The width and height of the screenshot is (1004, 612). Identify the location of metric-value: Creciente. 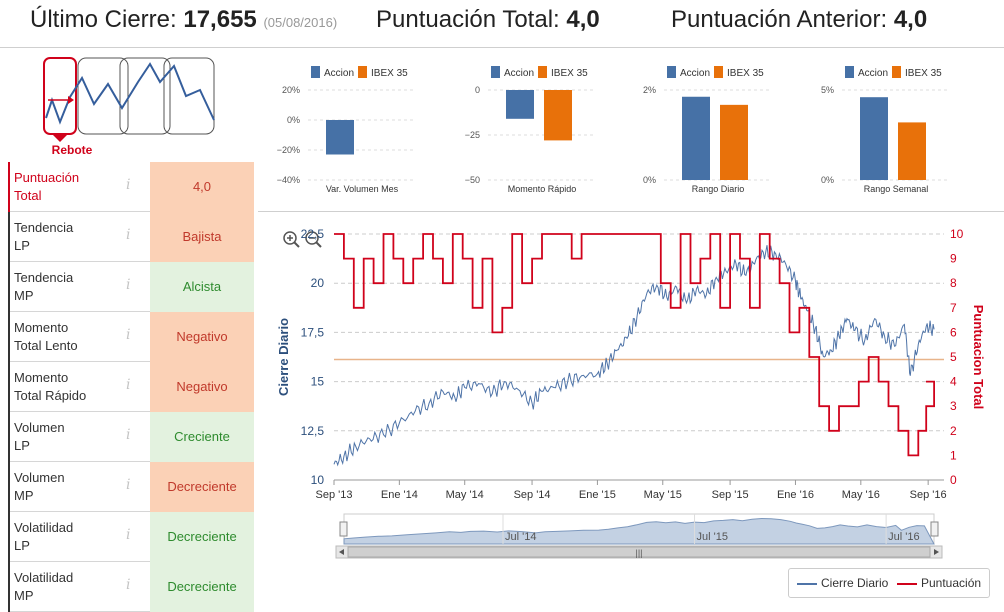
(202, 437).